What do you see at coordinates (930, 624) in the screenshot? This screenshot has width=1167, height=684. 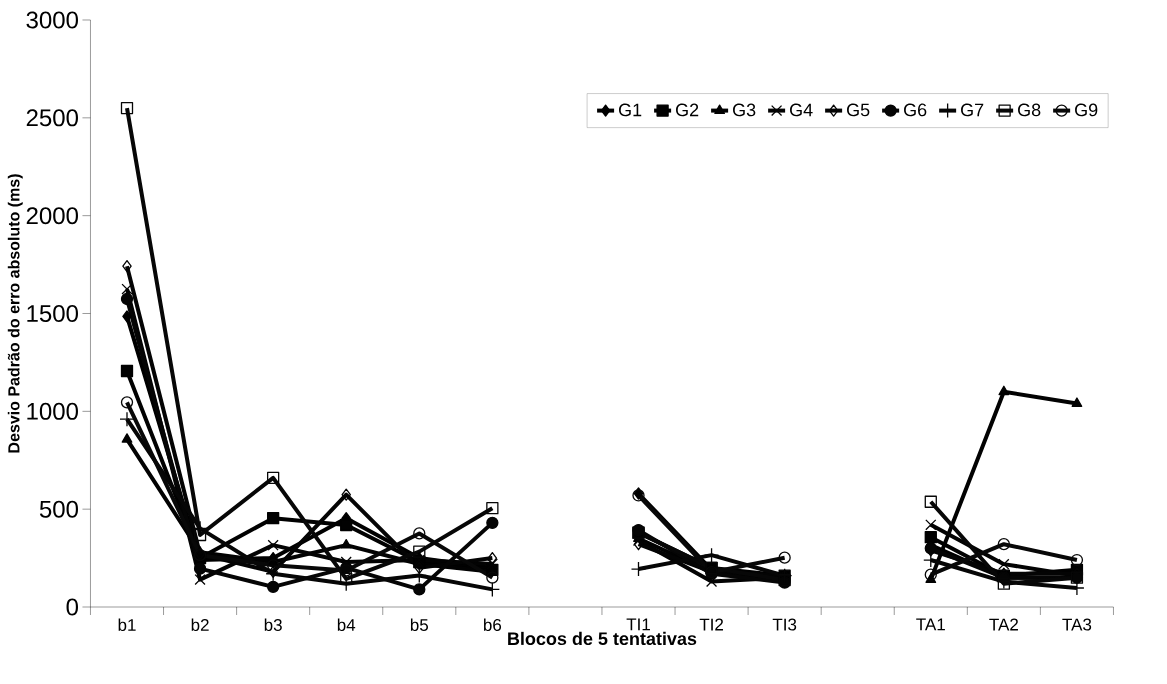 I see `x-tick-label: TA1` at bounding box center [930, 624].